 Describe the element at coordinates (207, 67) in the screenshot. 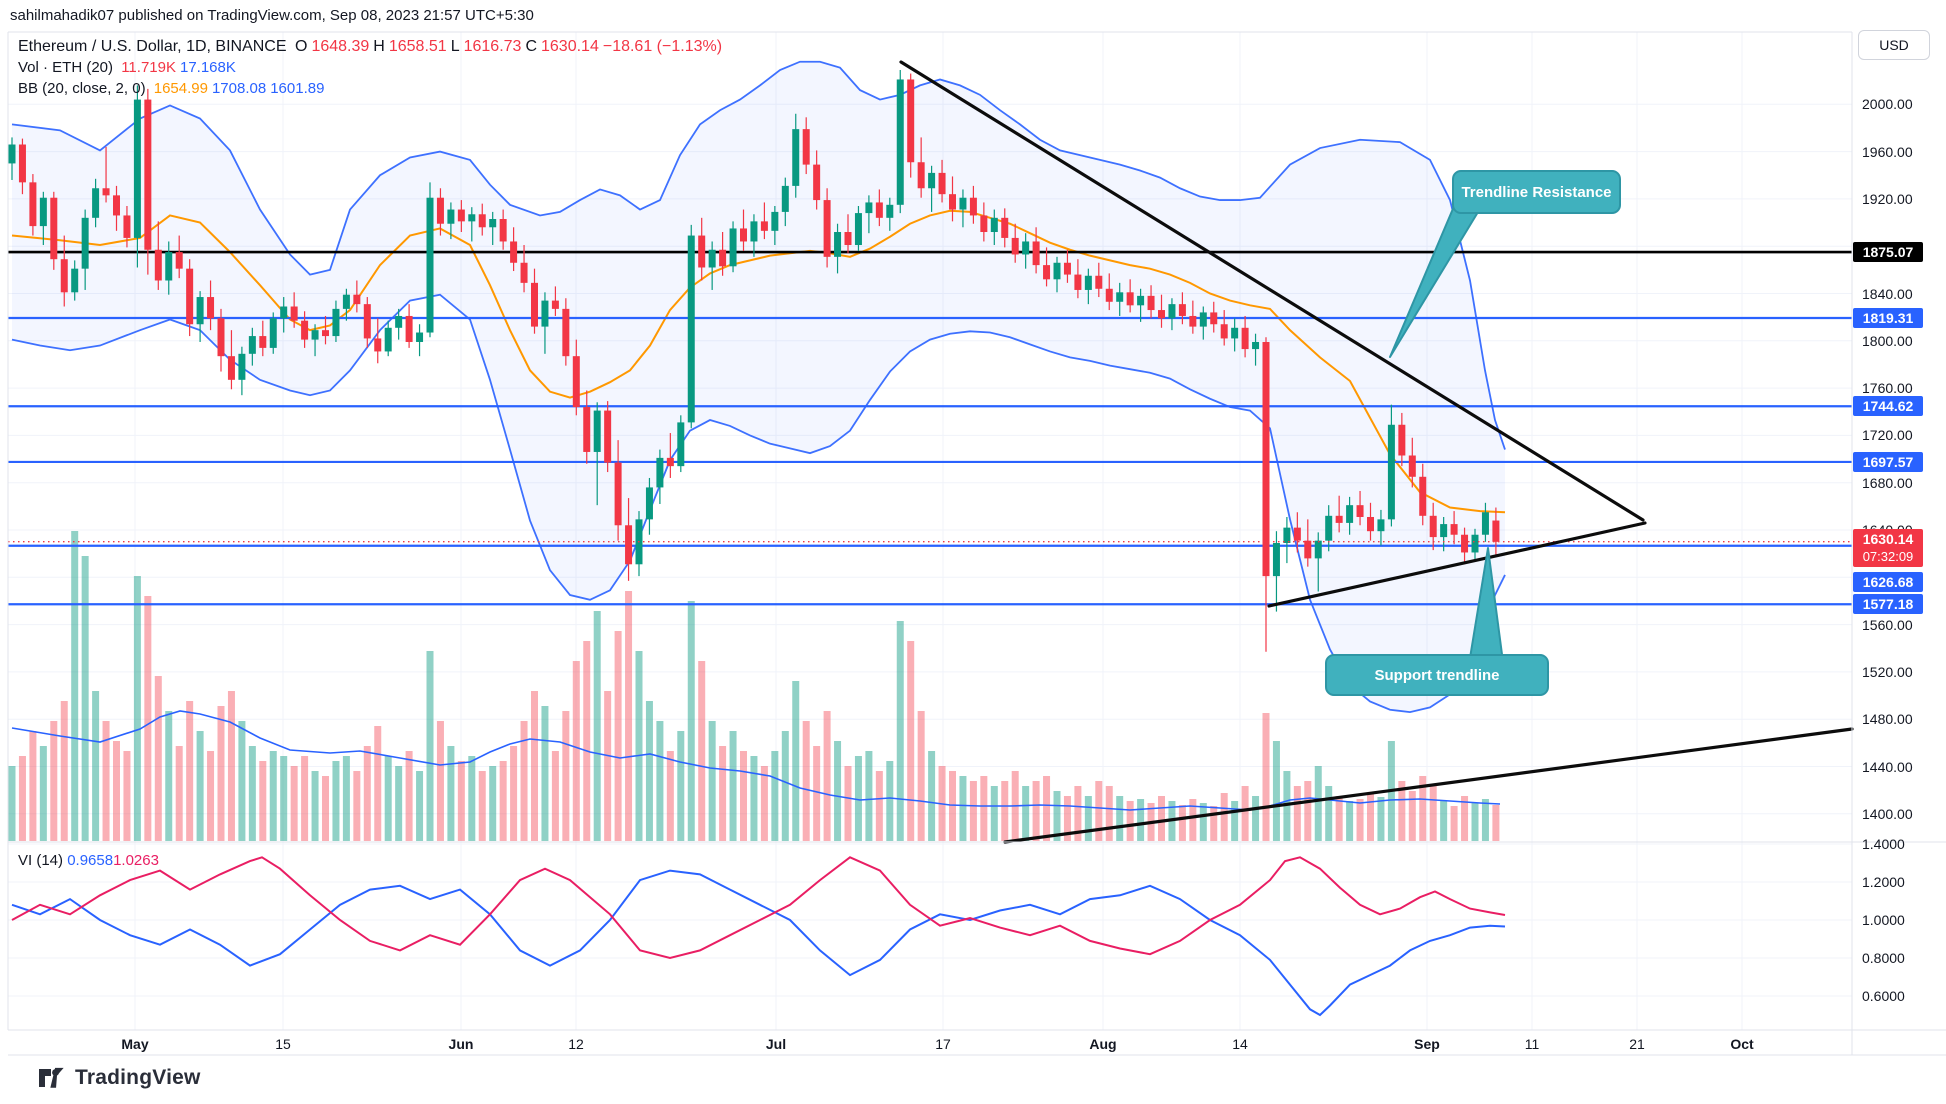

I see `legend-text: 17.168K` at that location.